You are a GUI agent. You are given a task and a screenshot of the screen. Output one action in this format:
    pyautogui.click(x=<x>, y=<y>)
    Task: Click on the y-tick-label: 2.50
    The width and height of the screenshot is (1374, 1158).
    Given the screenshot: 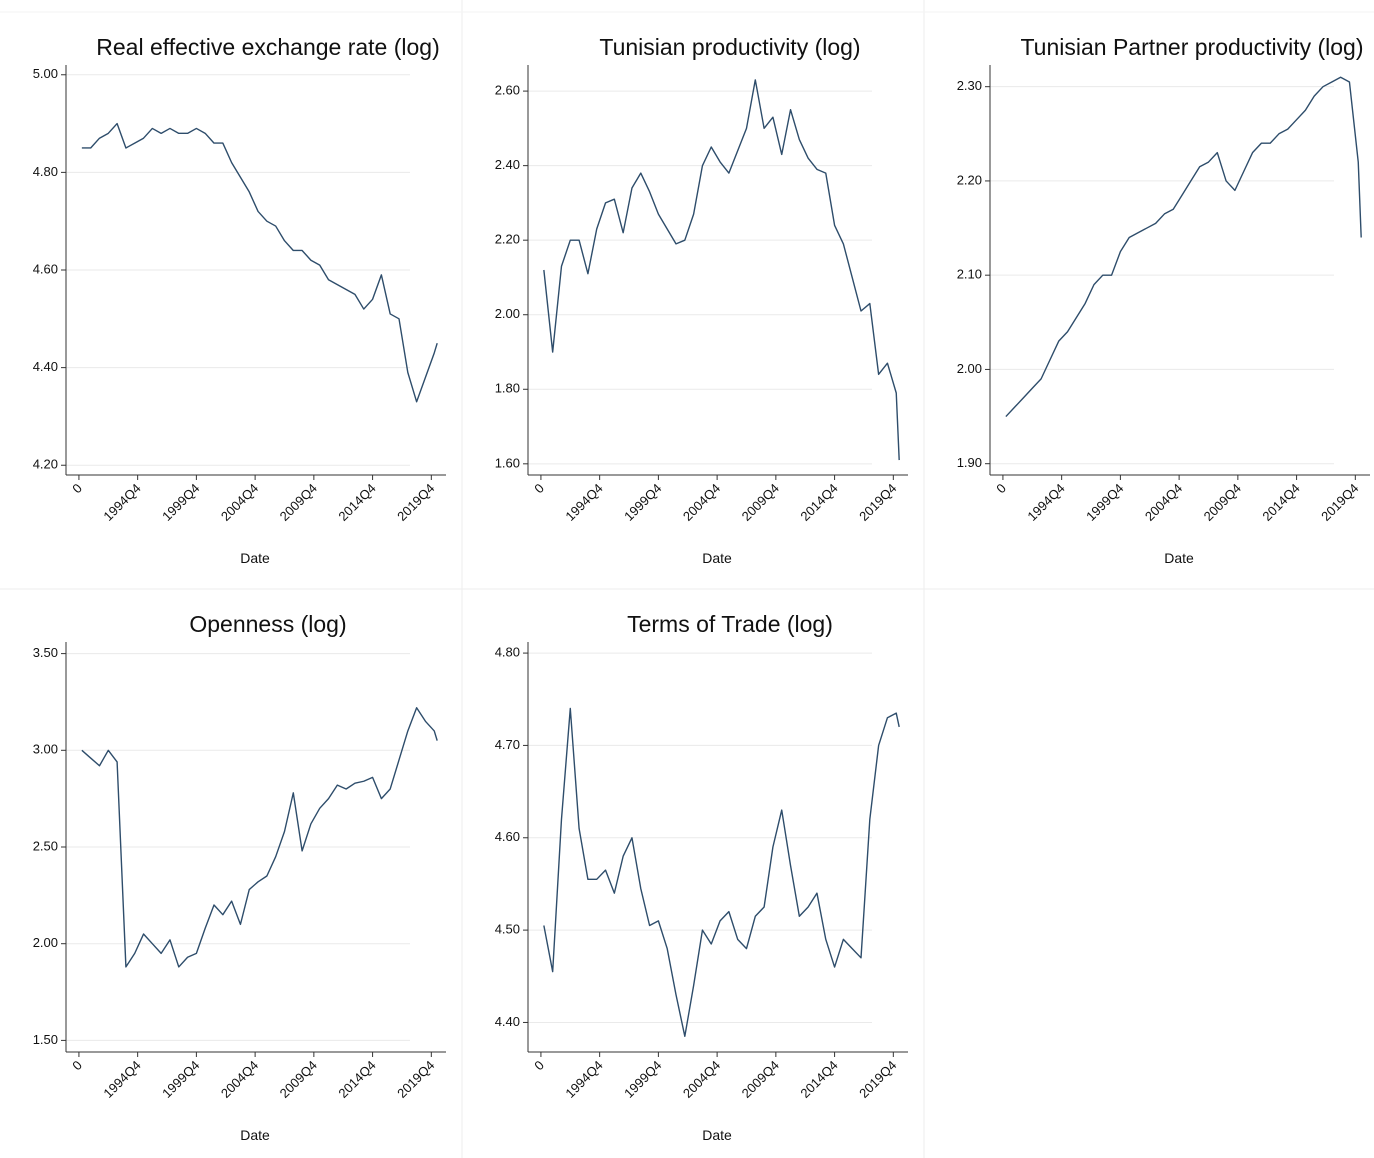 What is the action you would take?
    pyautogui.click(x=45, y=845)
    